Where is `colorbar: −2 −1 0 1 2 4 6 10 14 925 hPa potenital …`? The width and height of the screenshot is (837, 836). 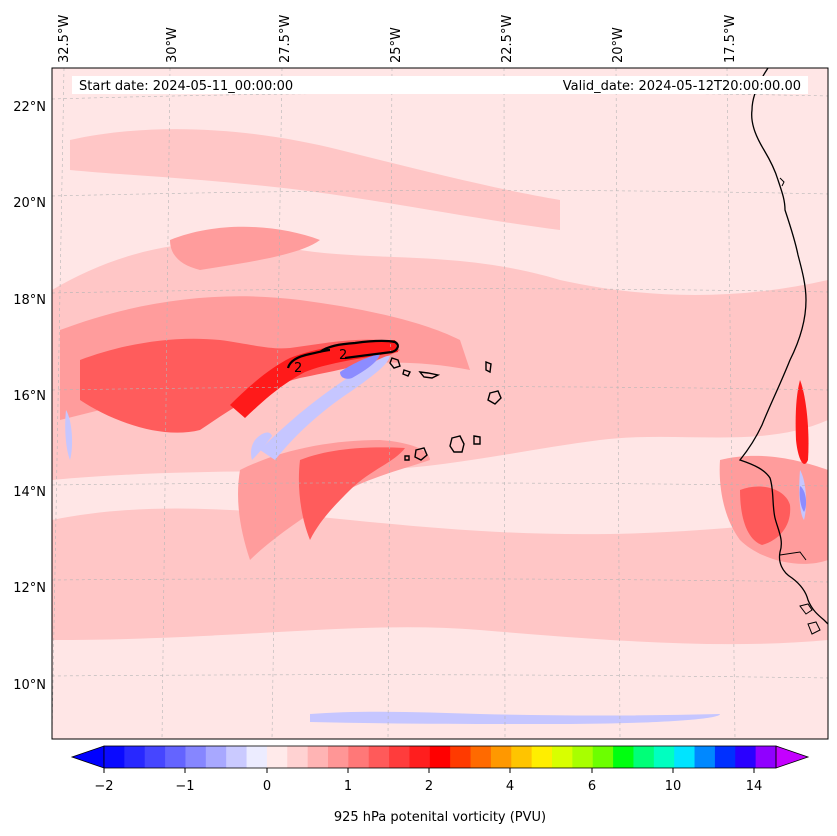 colorbar: −2 −1 0 1 2 4 6 10 14 925 hPa potenital … is located at coordinates (440, 785).